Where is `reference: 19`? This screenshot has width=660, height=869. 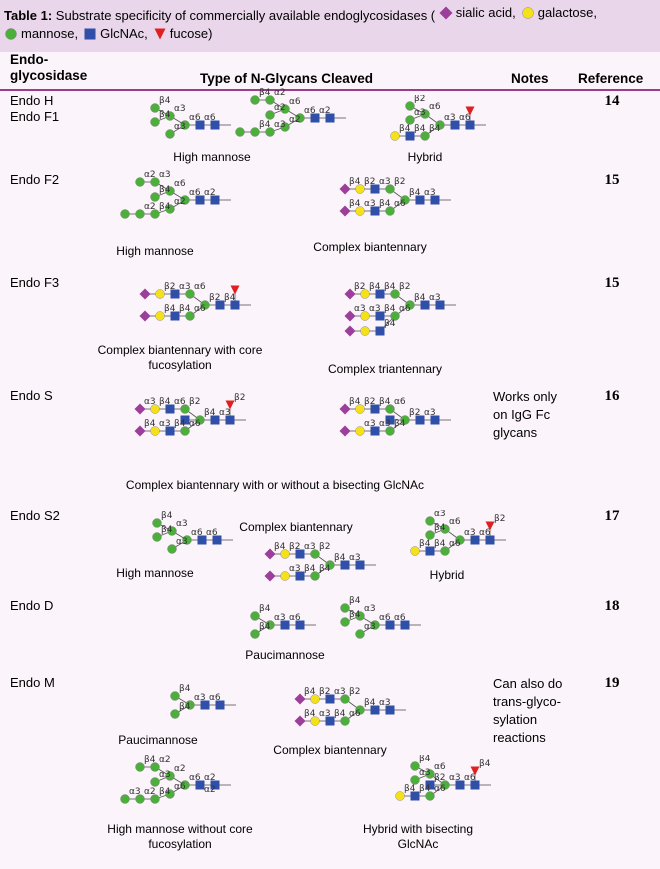
reference: 19 is located at coordinates (612, 683).